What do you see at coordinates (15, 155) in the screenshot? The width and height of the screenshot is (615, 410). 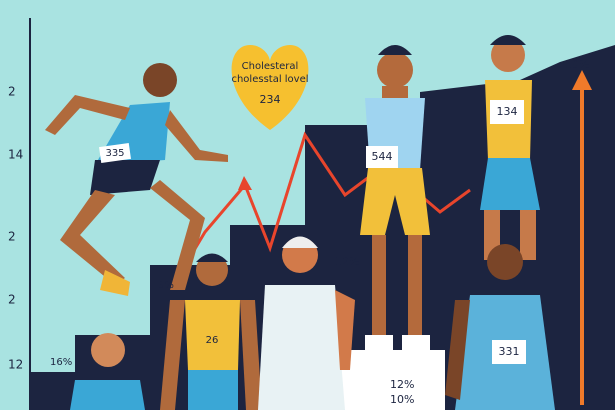 I see `axis-label: 14` at bounding box center [15, 155].